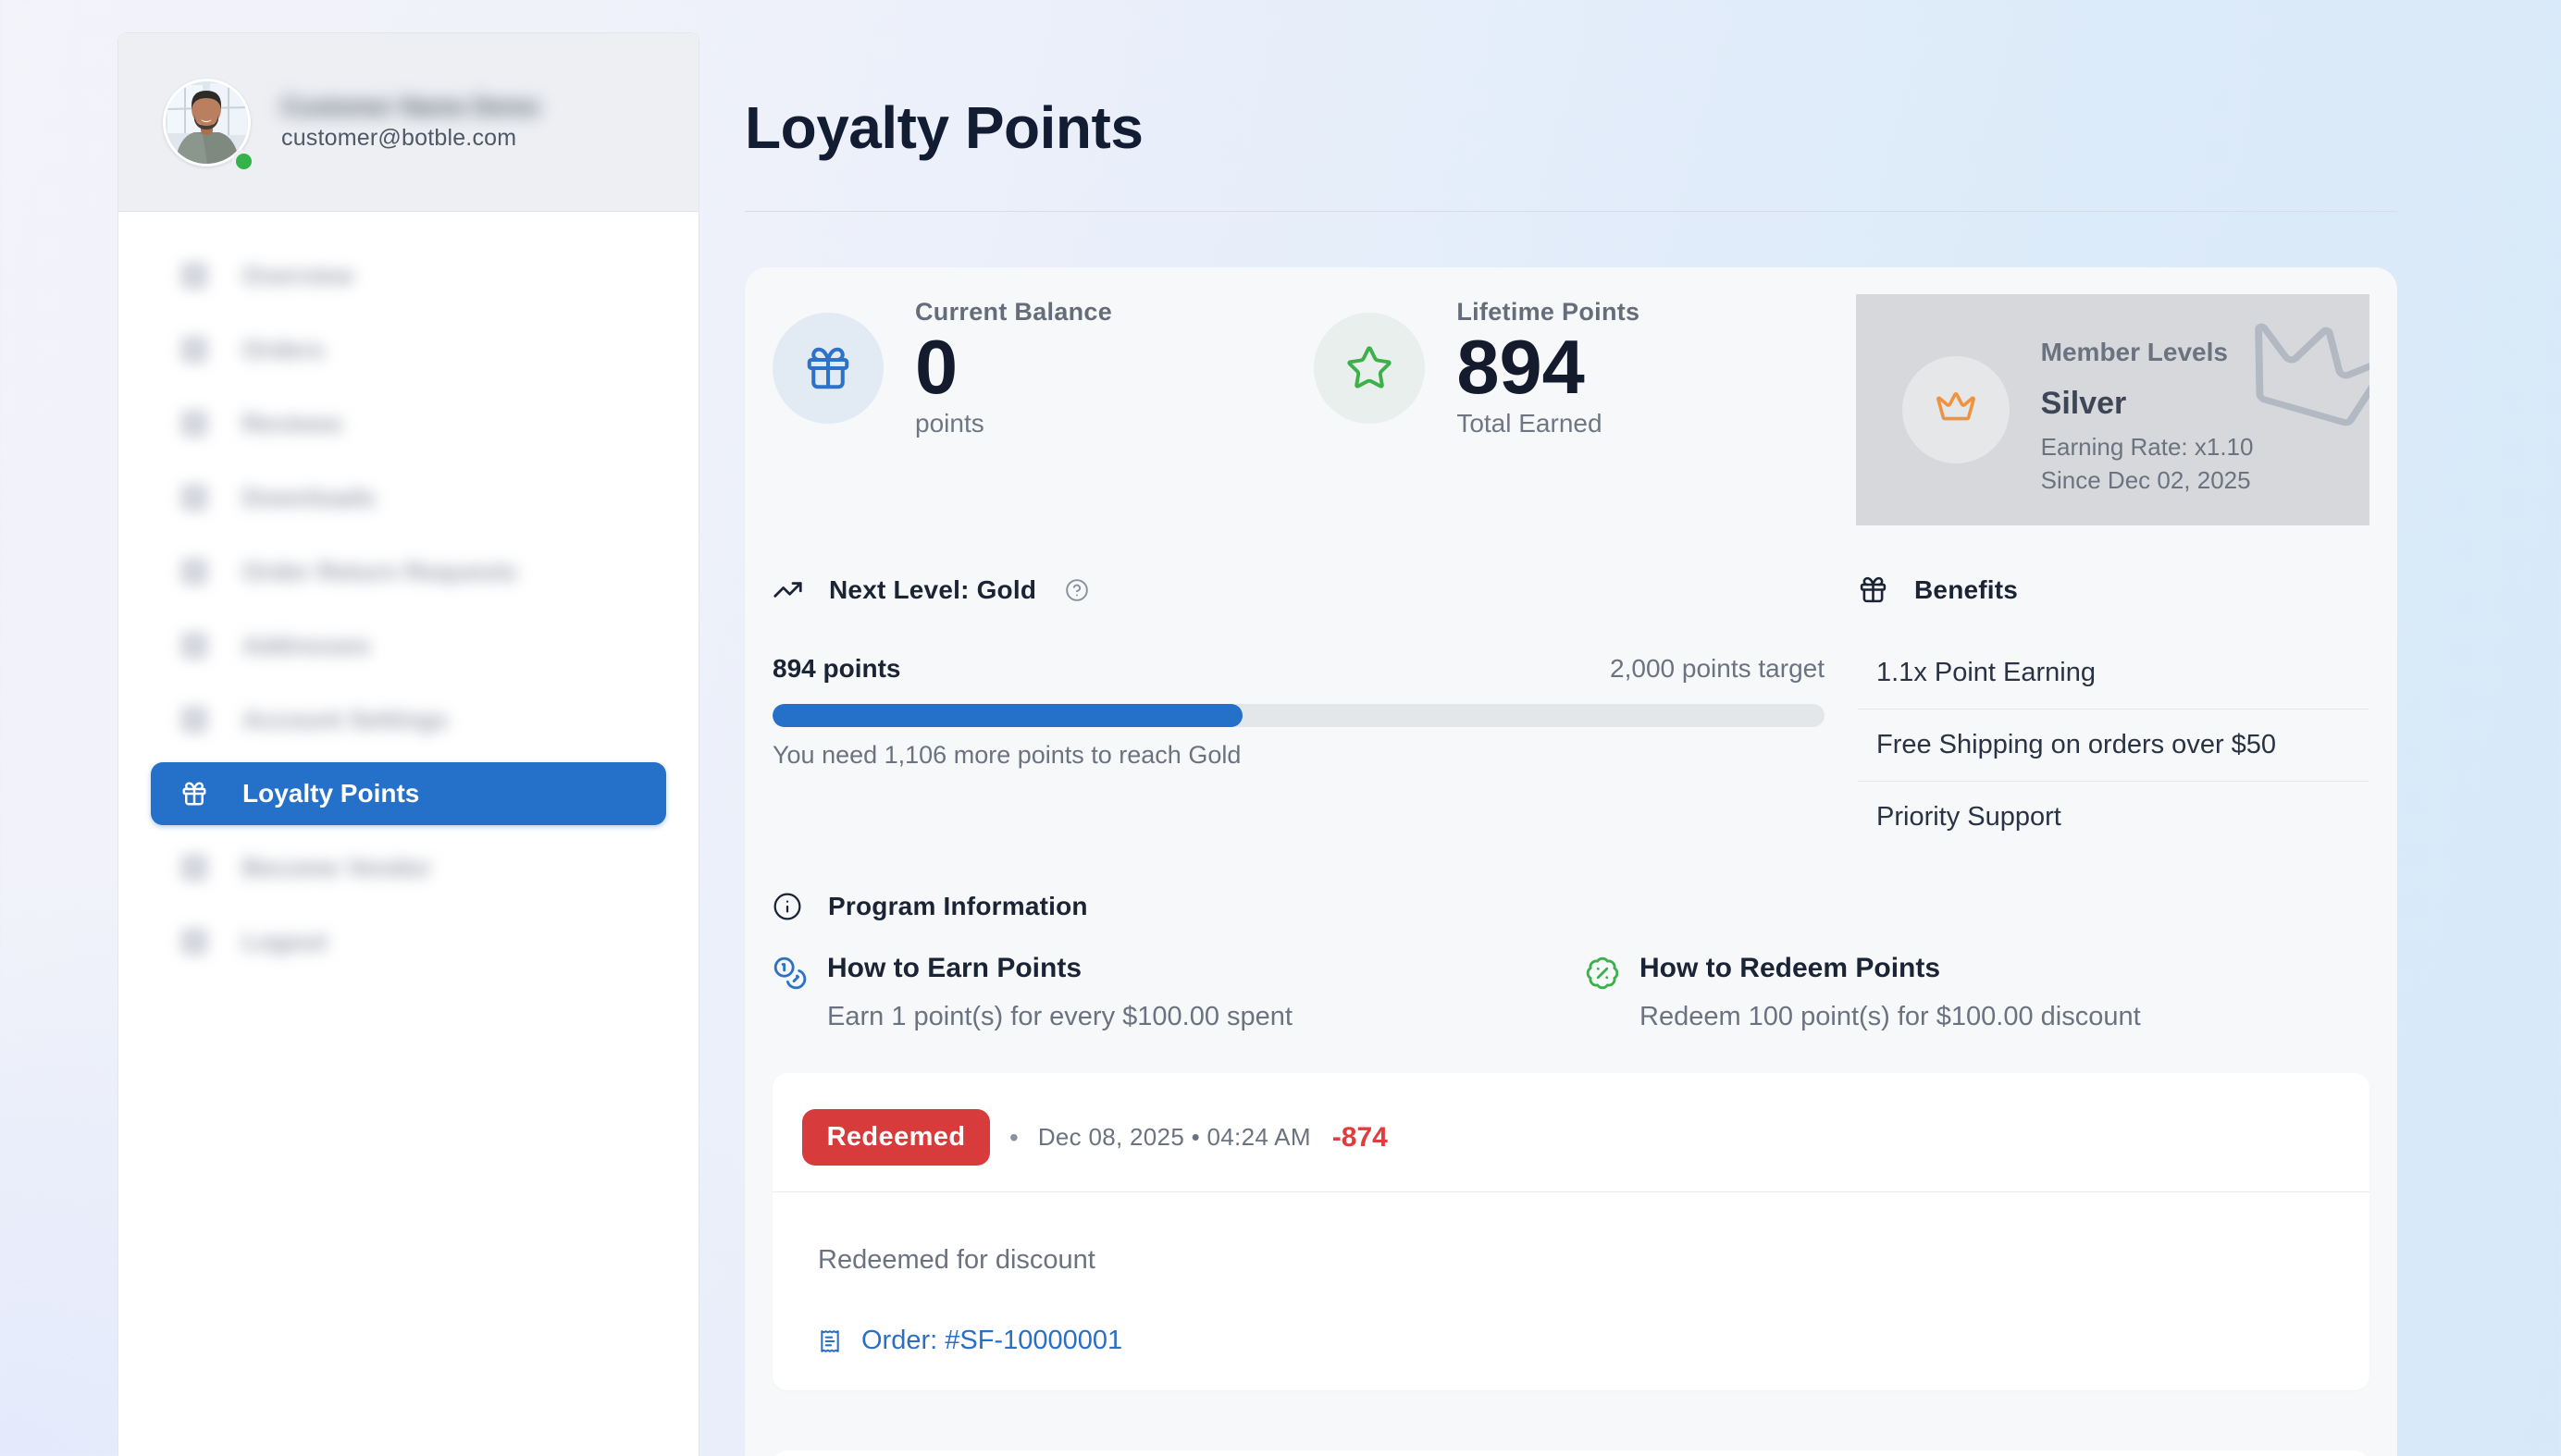  I want to click on member-levels-label: Member Levels, so click(2134, 352).